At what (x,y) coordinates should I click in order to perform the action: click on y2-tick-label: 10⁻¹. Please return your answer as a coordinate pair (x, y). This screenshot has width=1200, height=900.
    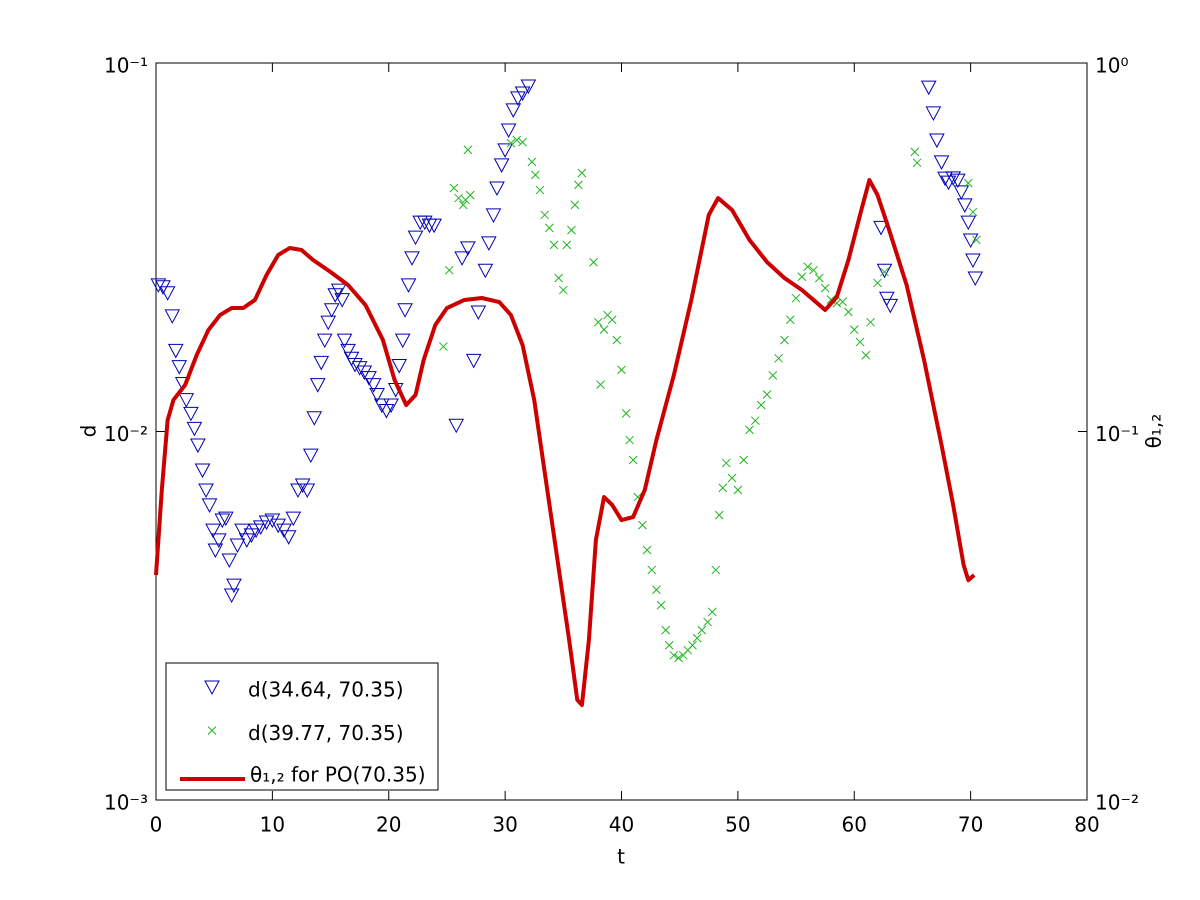
    Looking at the image, I should click on (1117, 434).